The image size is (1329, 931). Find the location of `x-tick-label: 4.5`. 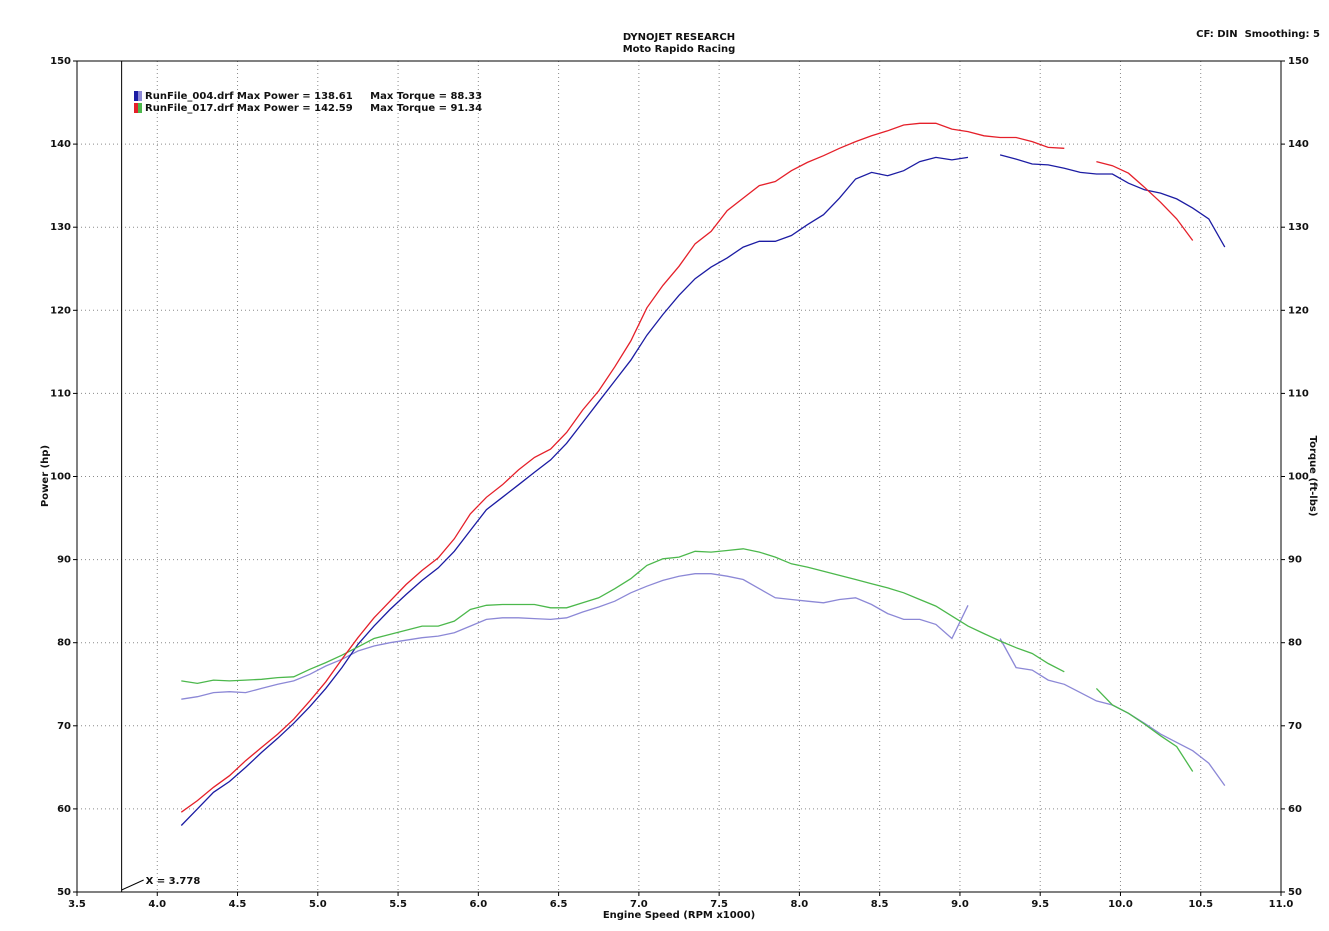

x-tick-label: 4.5 is located at coordinates (238, 904).